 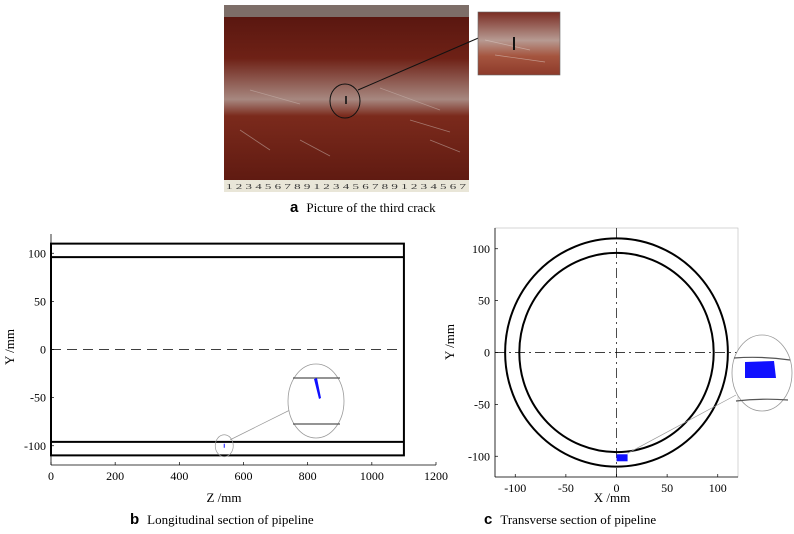 What do you see at coordinates (316, 401) in the screenshot?
I see `crack-zoom-circle` at bounding box center [316, 401].